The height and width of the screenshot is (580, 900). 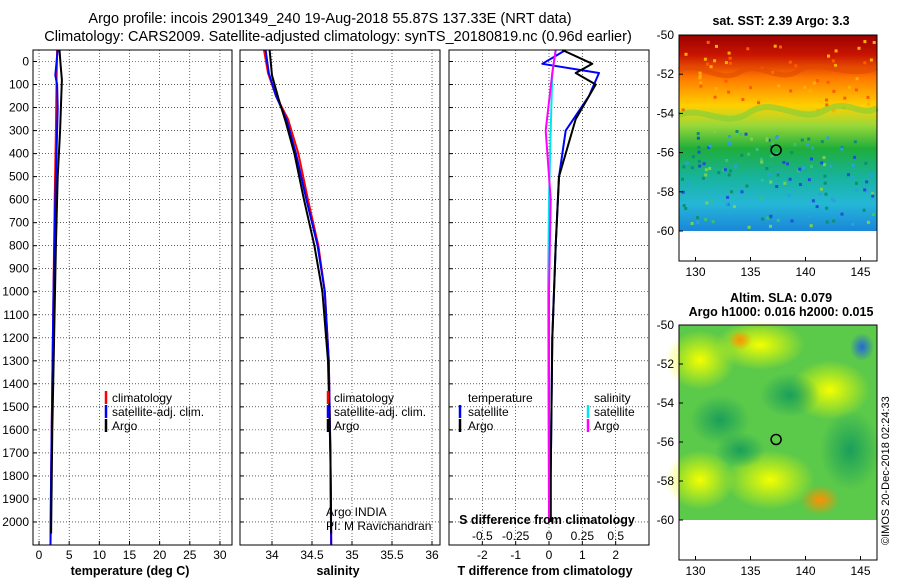 What do you see at coordinates (347, 426) in the screenshot?
I see `legend-label-argo: Argo` at bounding box center [347, 426].